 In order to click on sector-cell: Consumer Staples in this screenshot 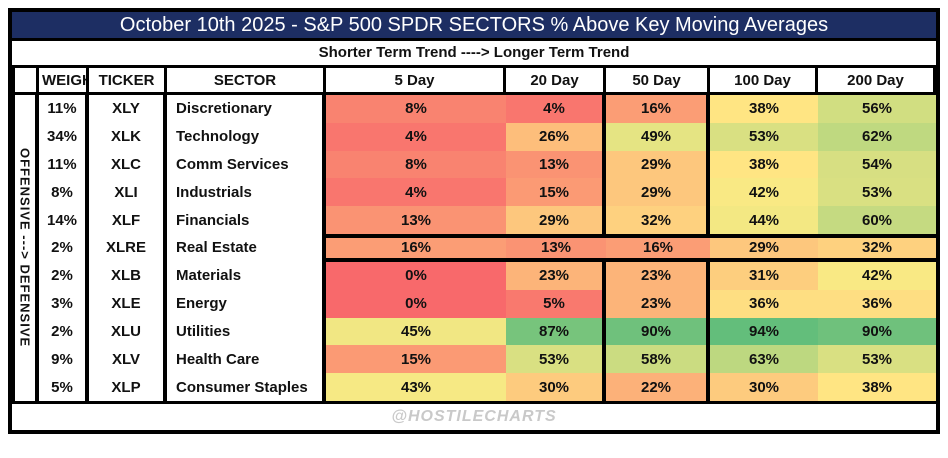, I will do `click(246, 387)`.